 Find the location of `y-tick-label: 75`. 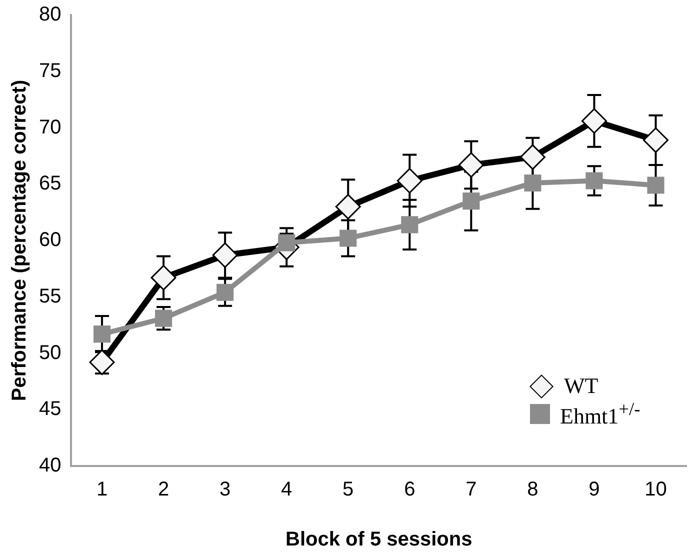

y-tick-label: 75 is located at coordinates (50, 71).